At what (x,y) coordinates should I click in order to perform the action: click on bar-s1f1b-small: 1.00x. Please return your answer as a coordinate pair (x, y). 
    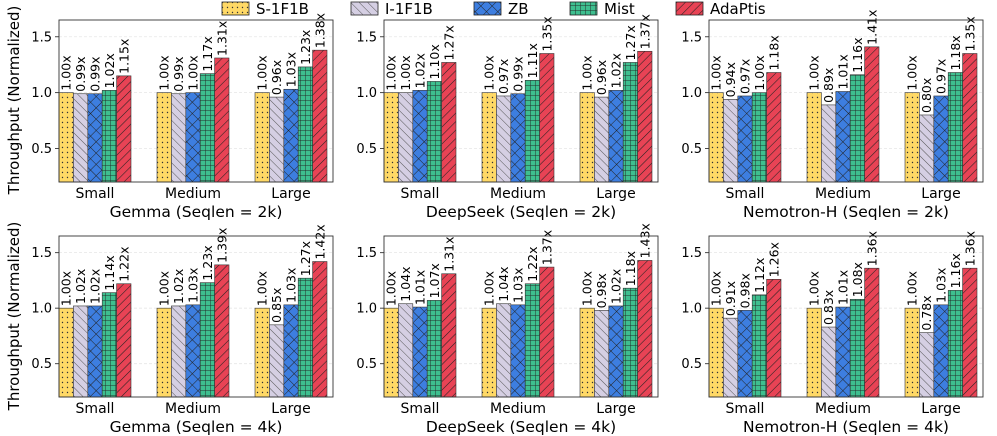
    Looking at the image, I should click on (716, 334).